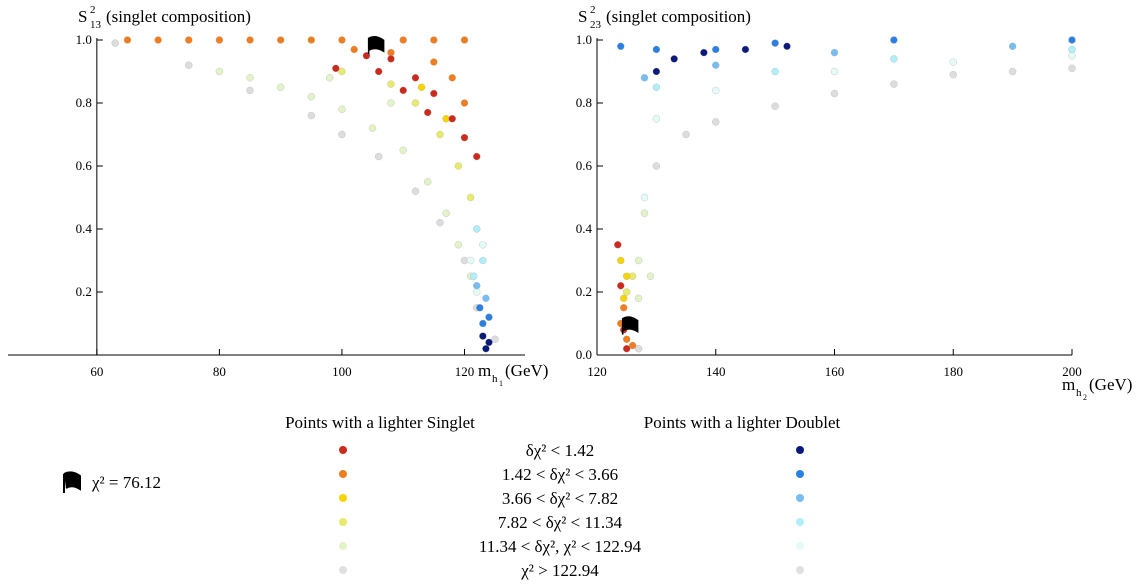 Image resolution: width=1147 pixels, height=587 pixels. What do you see at coordinates (954, 371) in the screenshot?
I see `x-tick-label: 180` at bounding box center [954, 371].